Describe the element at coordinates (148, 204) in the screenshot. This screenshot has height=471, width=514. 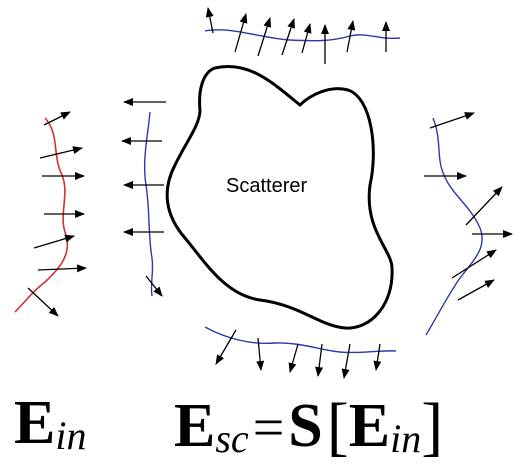
I see `scattered-wavefront-left` at that location.